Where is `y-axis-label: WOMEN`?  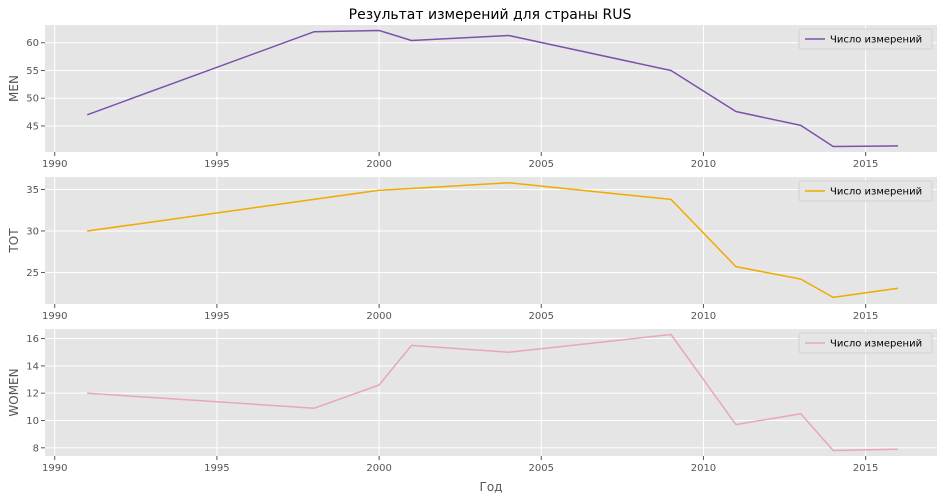
y-axis-label: WOMEN is located at coordinates (14, 392).